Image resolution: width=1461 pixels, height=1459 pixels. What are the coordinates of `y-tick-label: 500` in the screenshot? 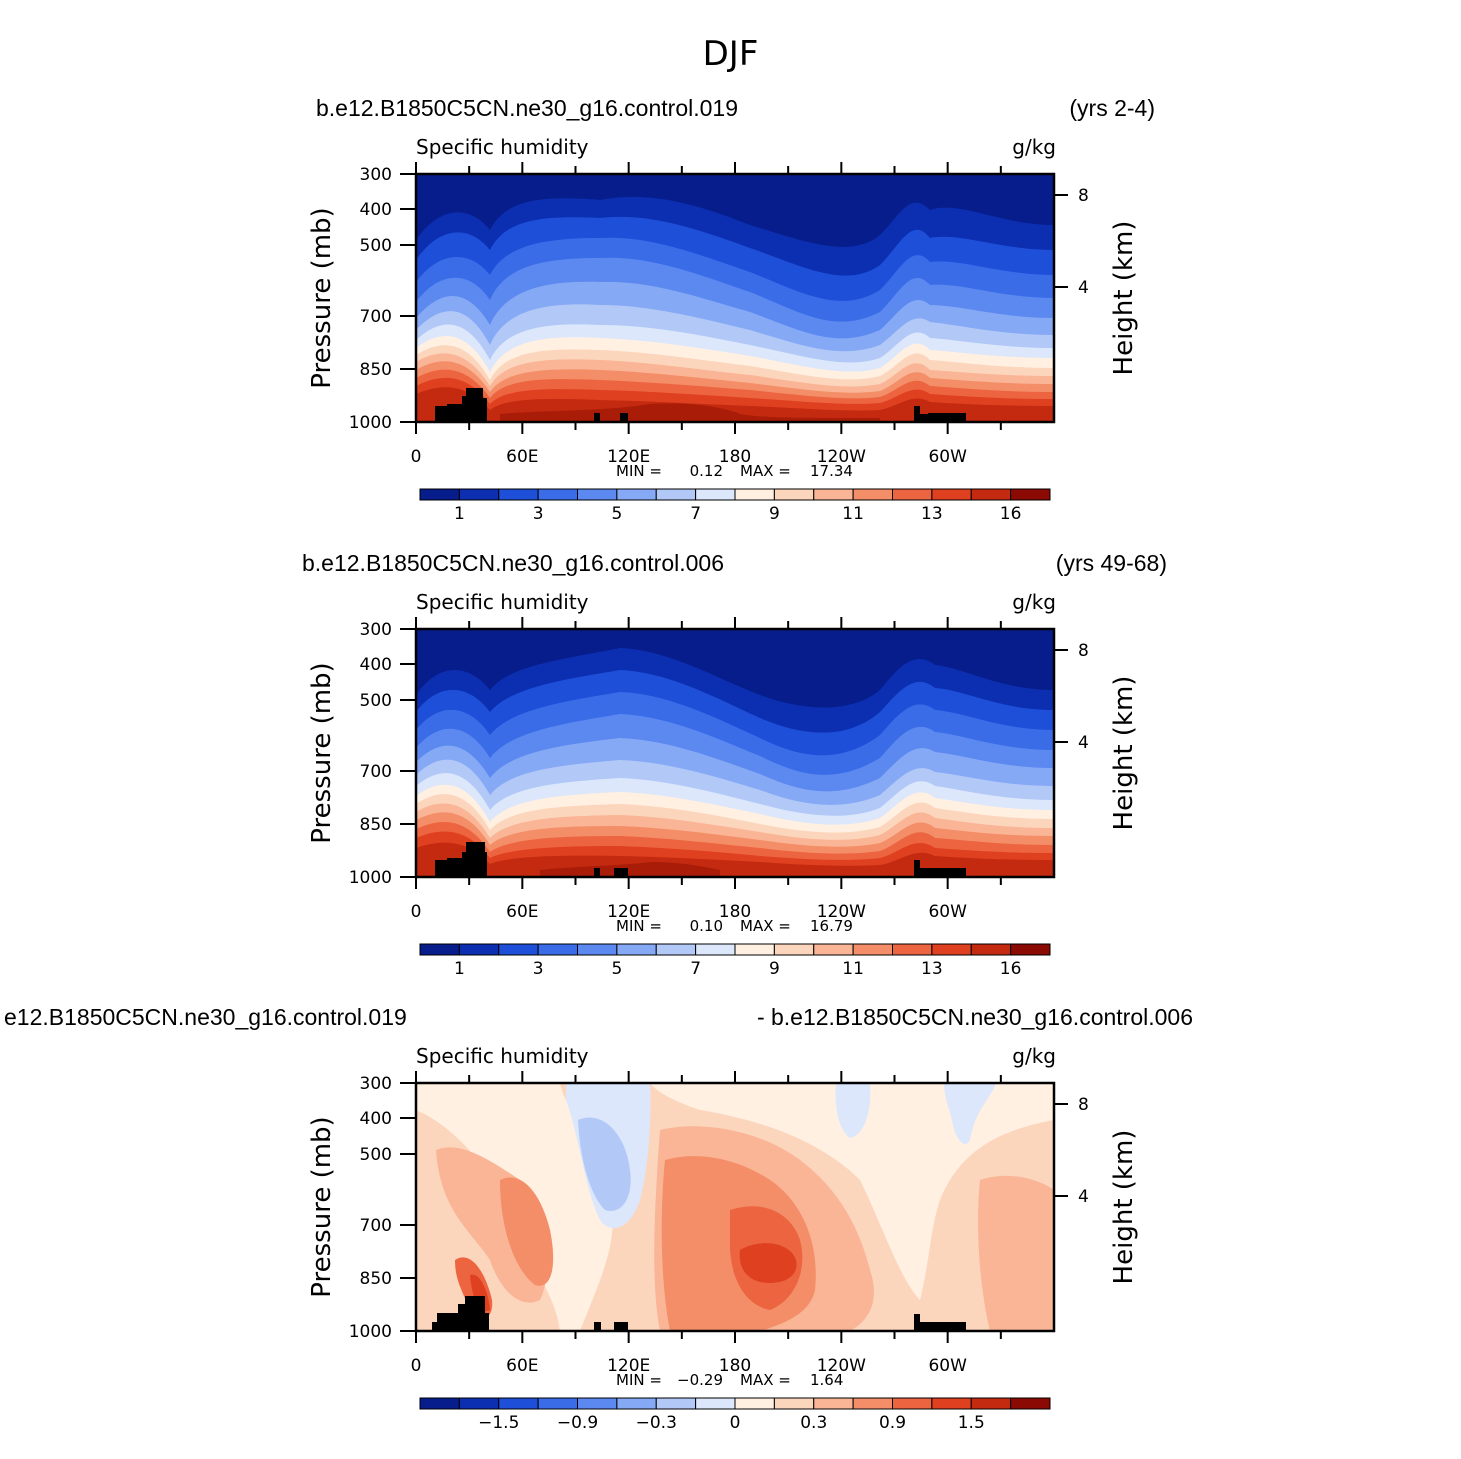 It's located at (376, 246).